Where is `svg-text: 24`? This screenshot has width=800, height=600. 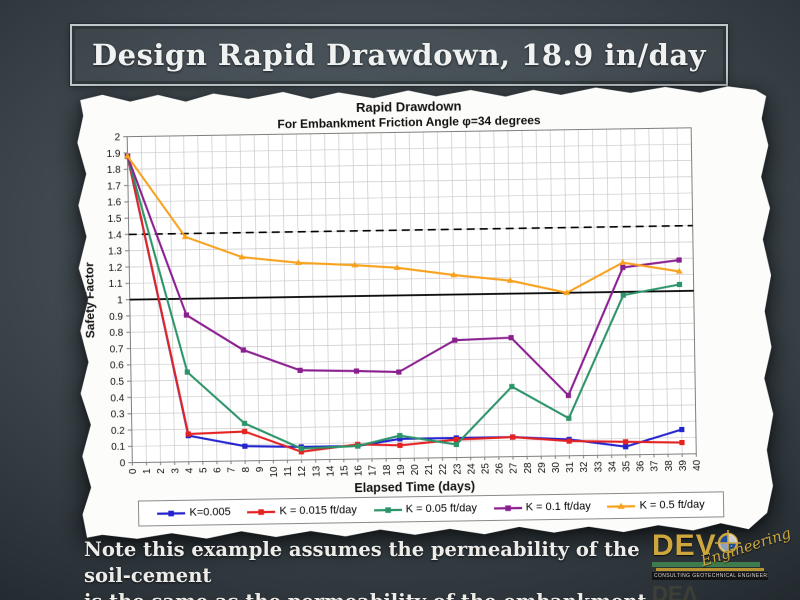
svg-text: 24 is located at coordinates (471, 469).